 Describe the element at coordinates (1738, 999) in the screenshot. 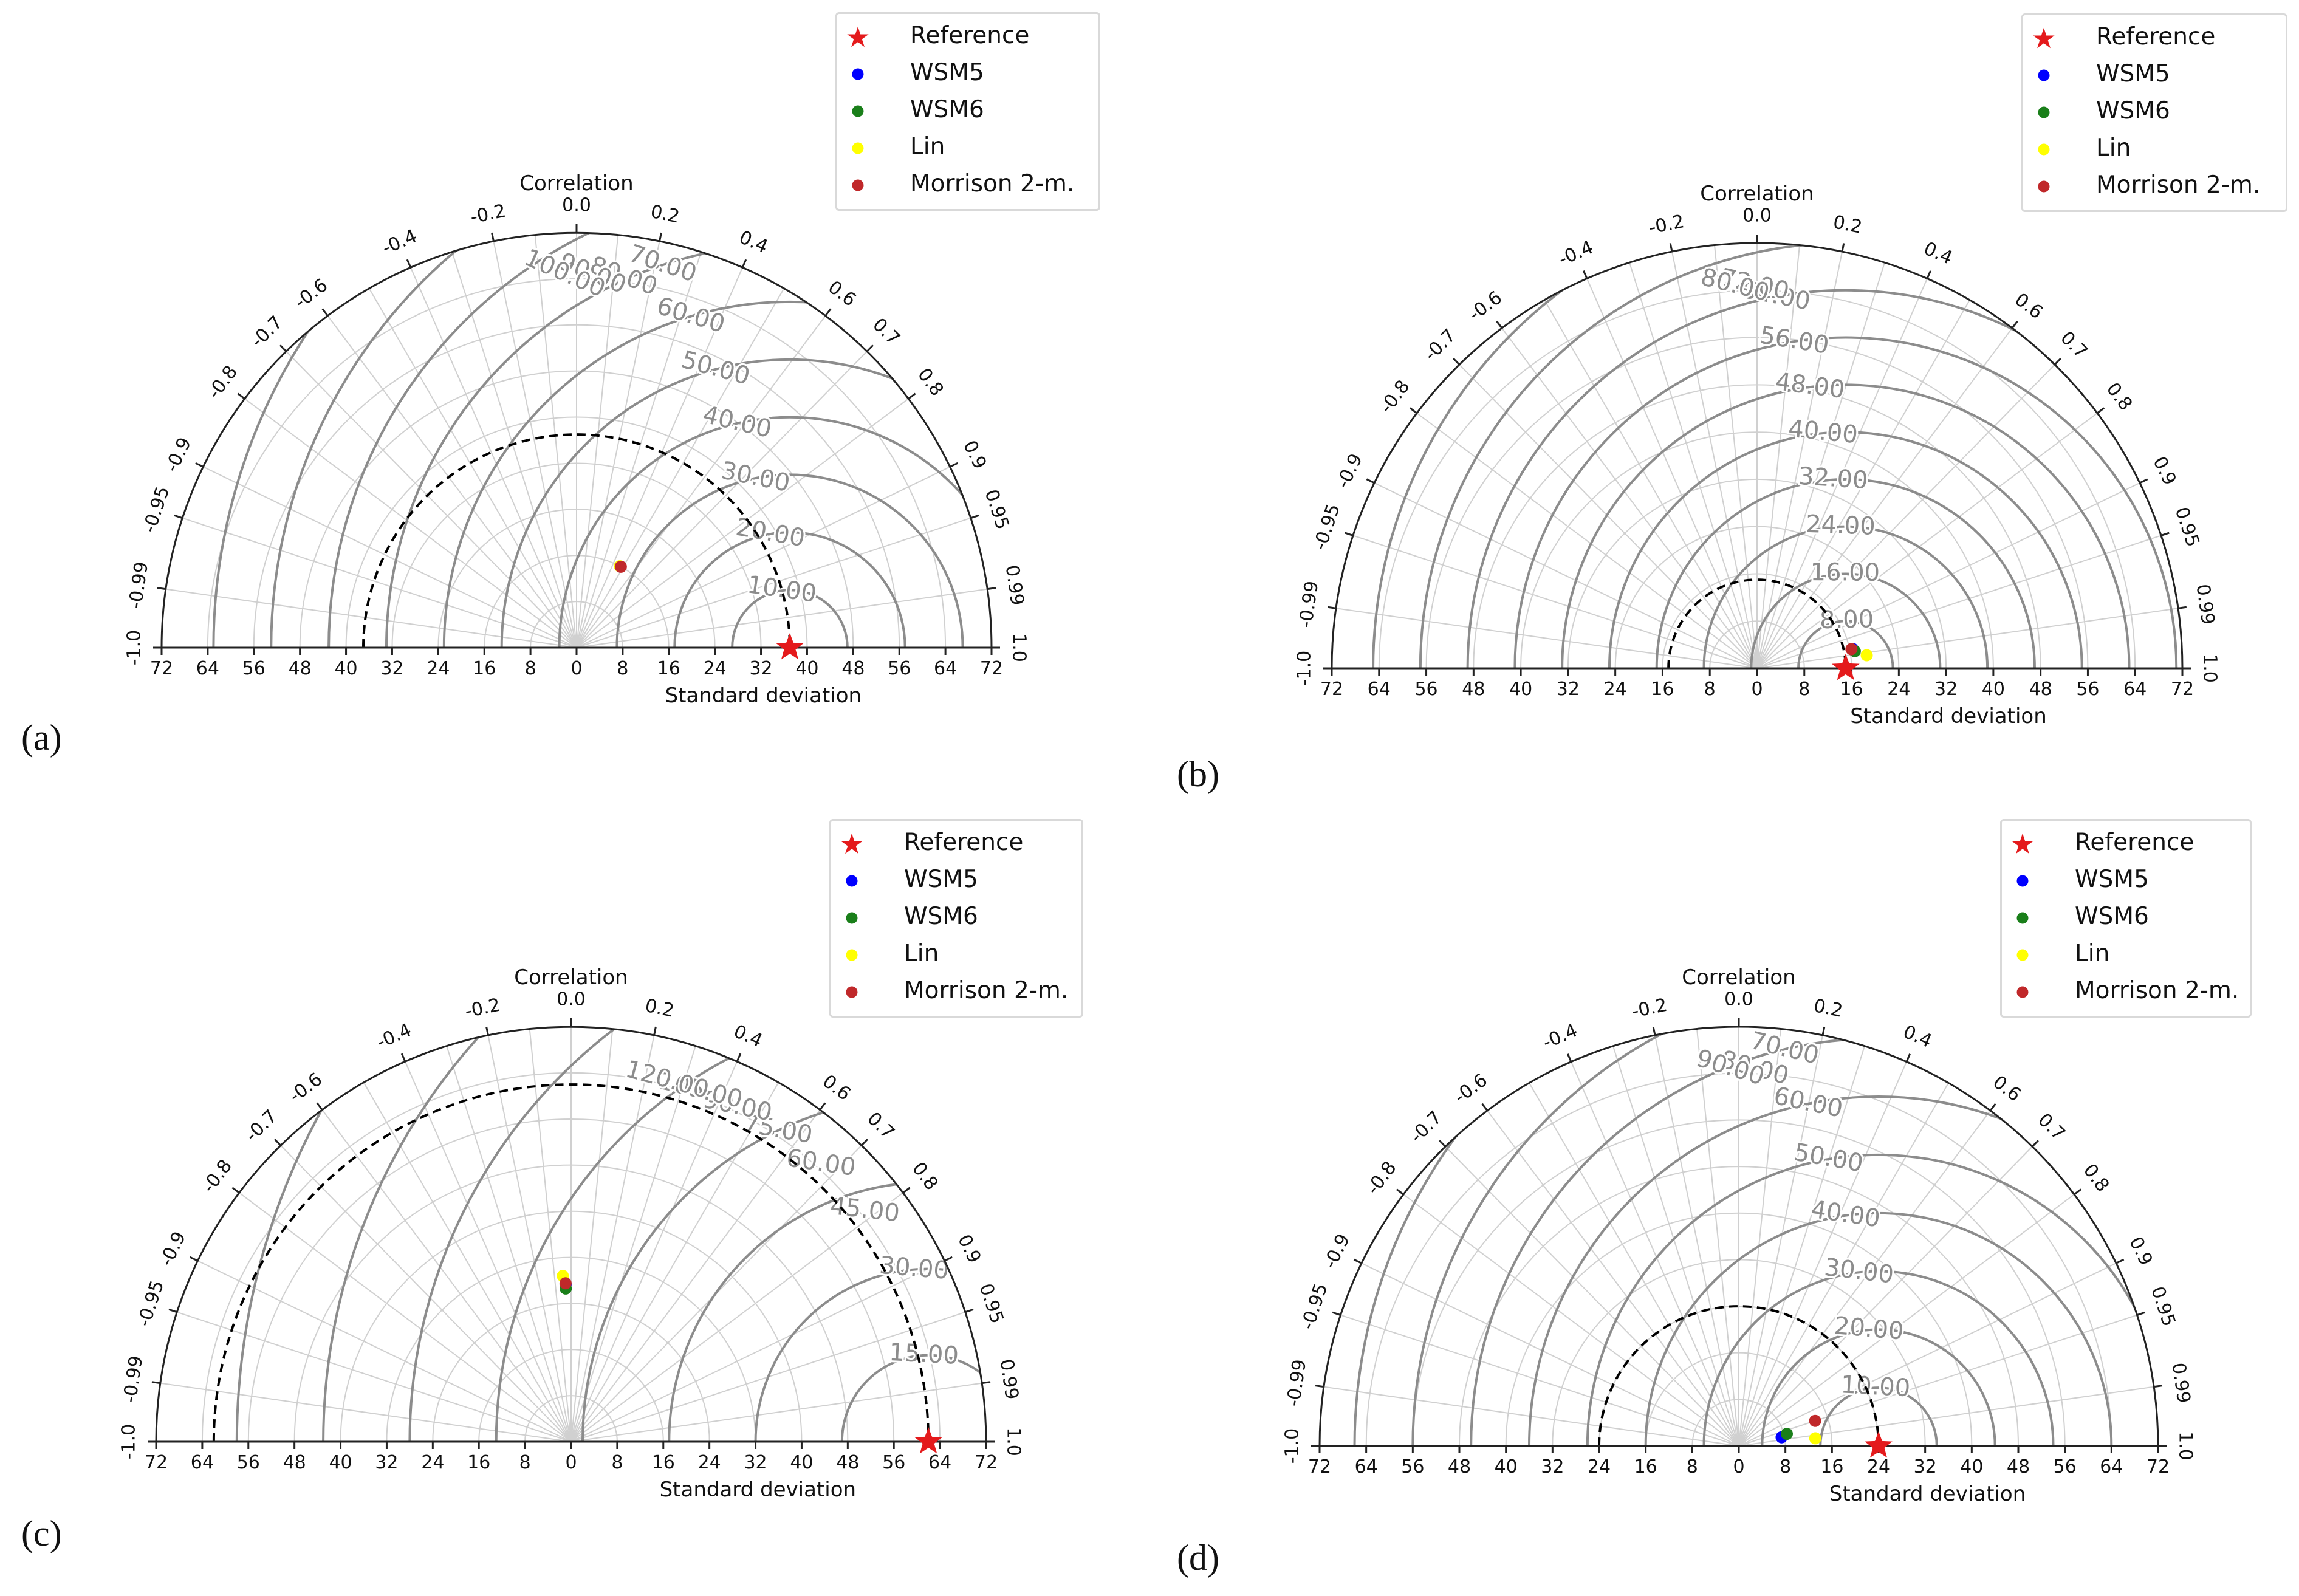

I see `correlation-tick-label: 0.0` at that location.